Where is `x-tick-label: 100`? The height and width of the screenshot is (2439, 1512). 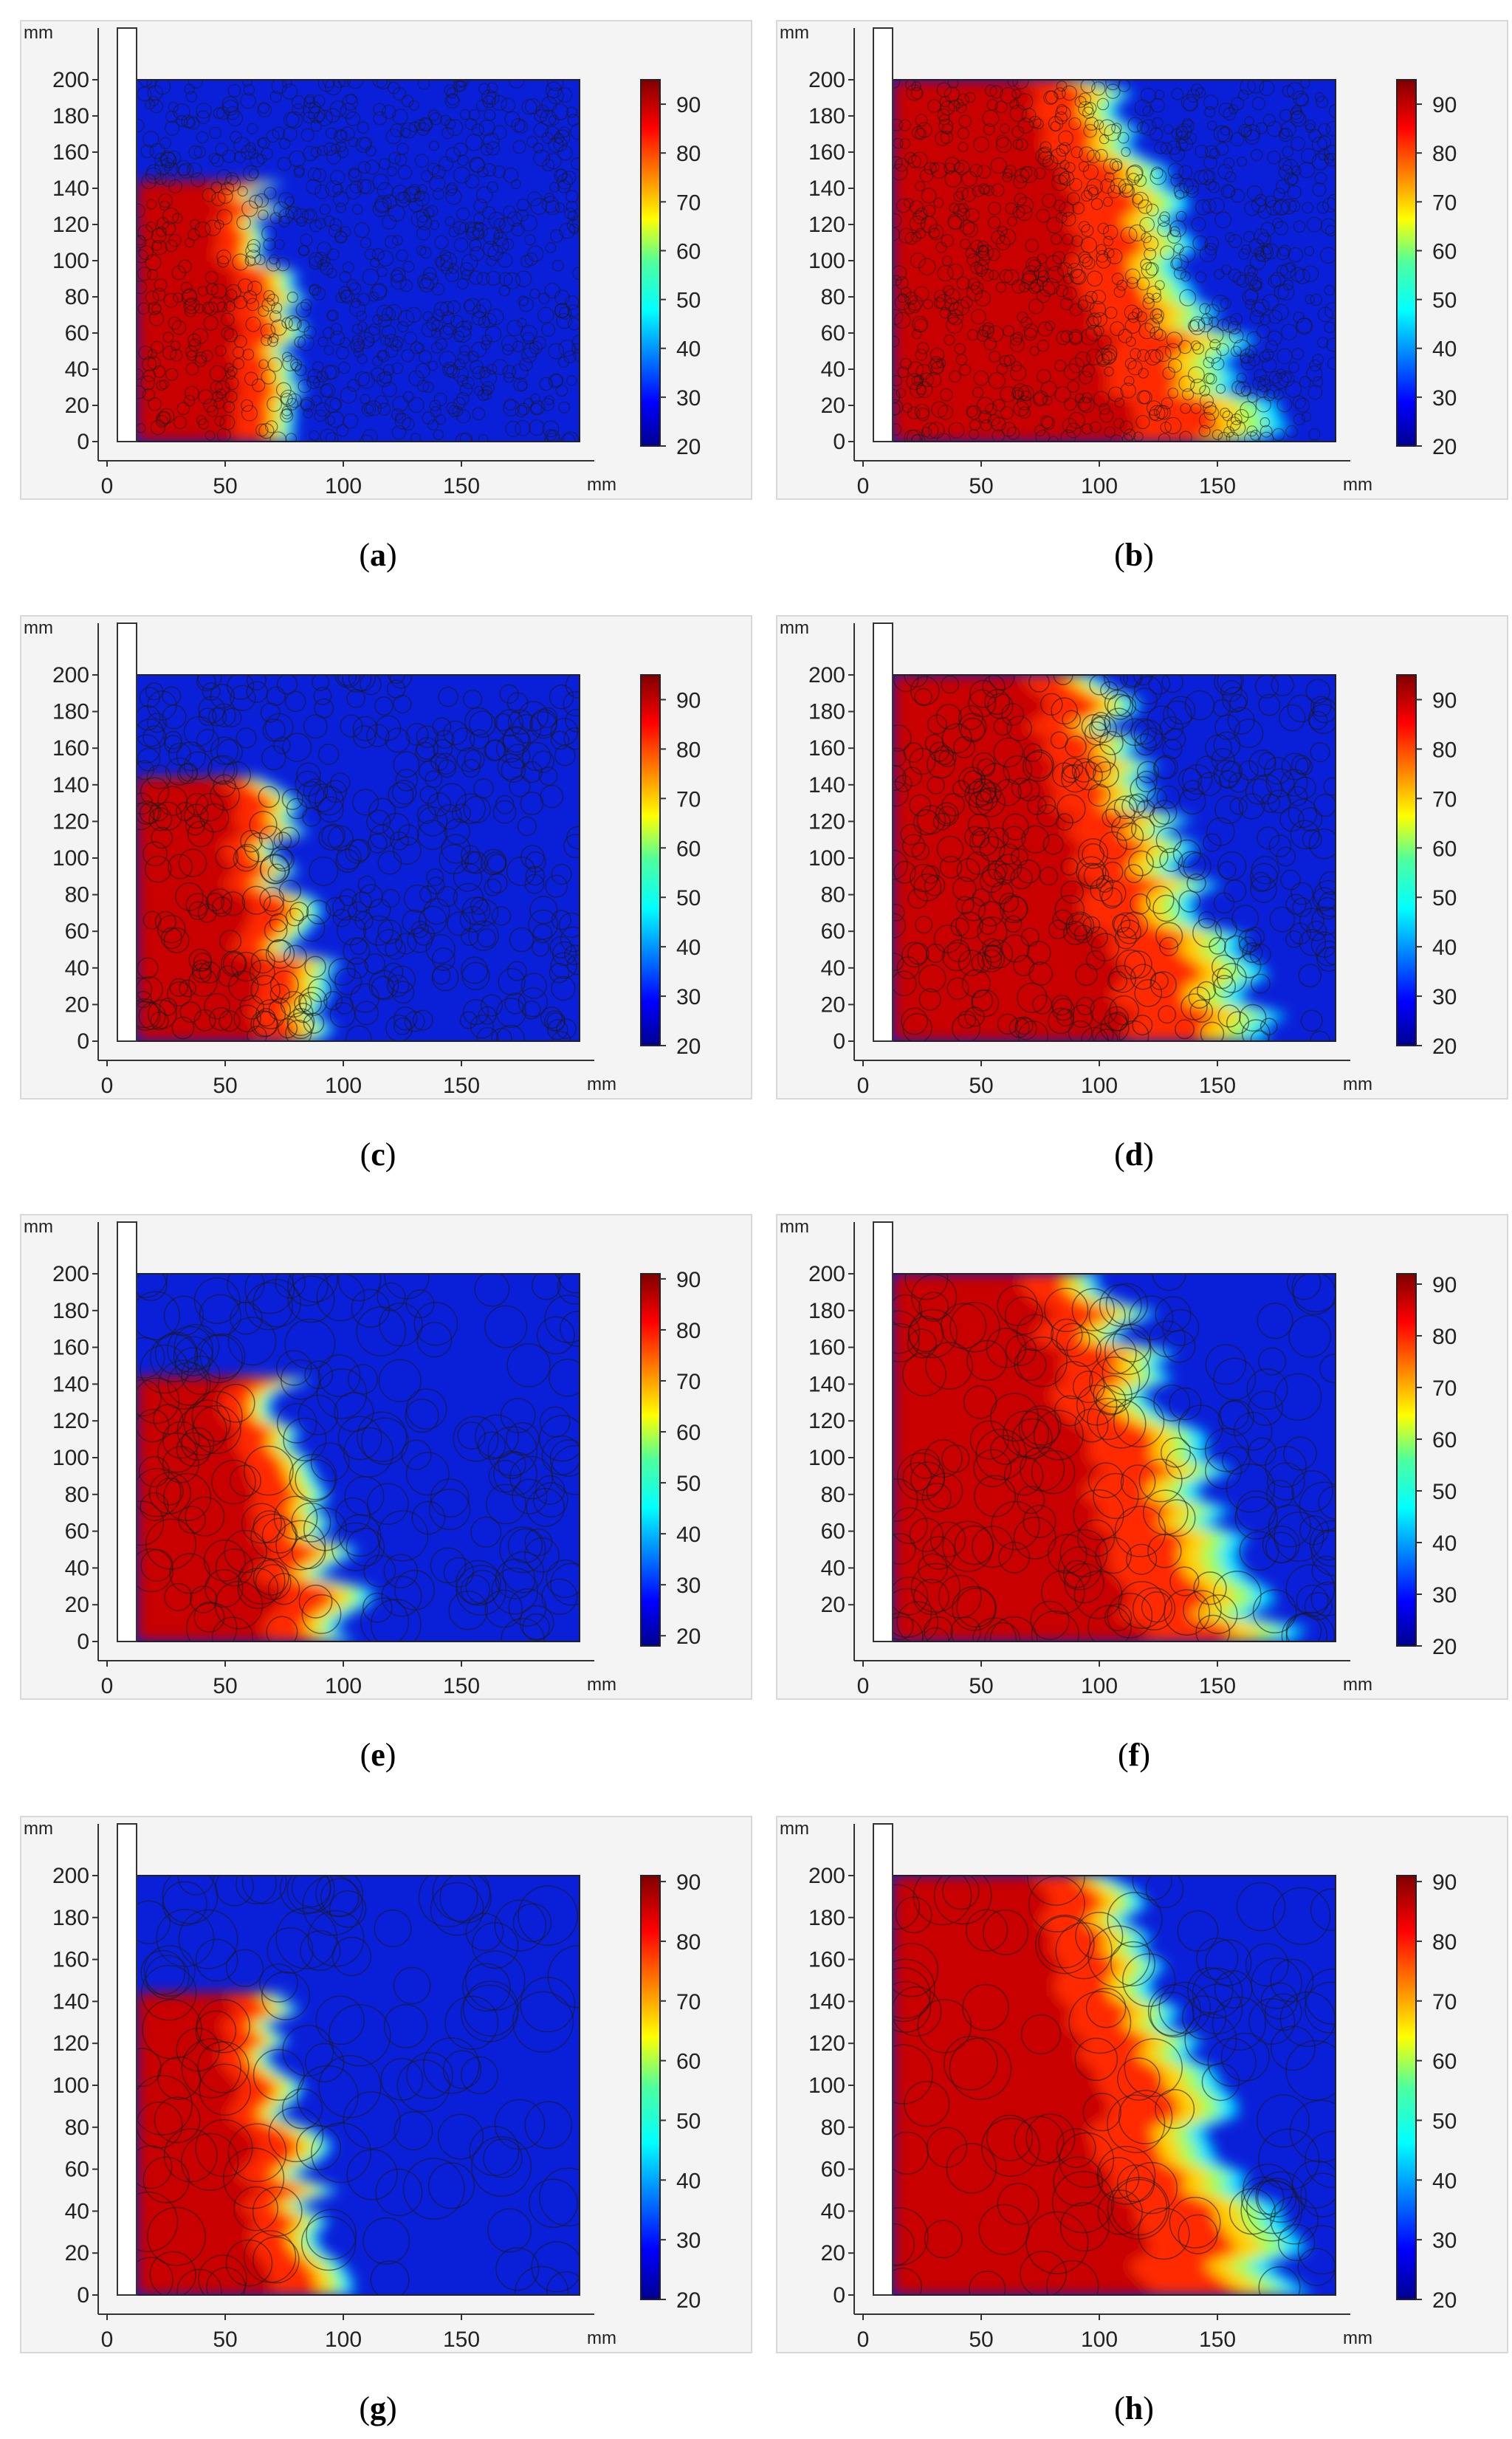
x-tick-label: 100 is located at coordinates (1099, 1086).